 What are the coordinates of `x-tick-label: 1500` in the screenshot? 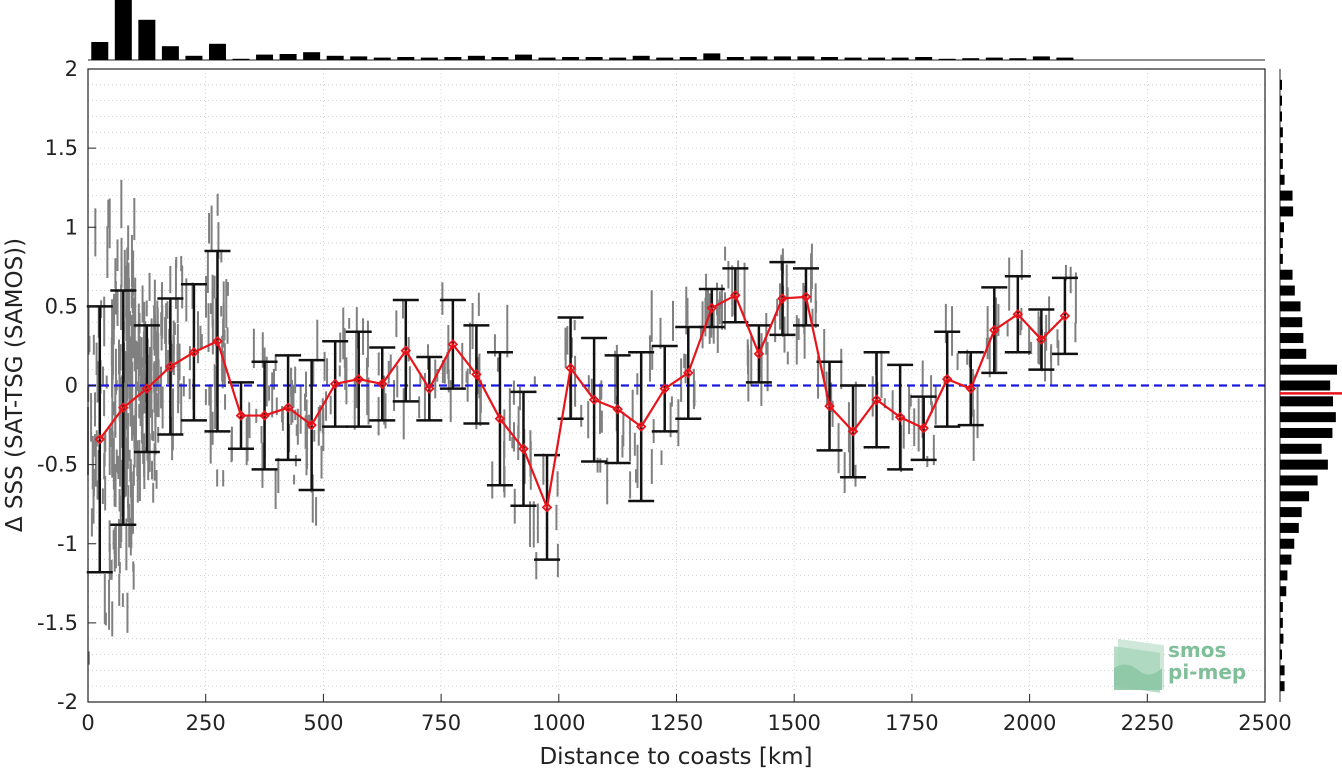 It's located at (793, 723).